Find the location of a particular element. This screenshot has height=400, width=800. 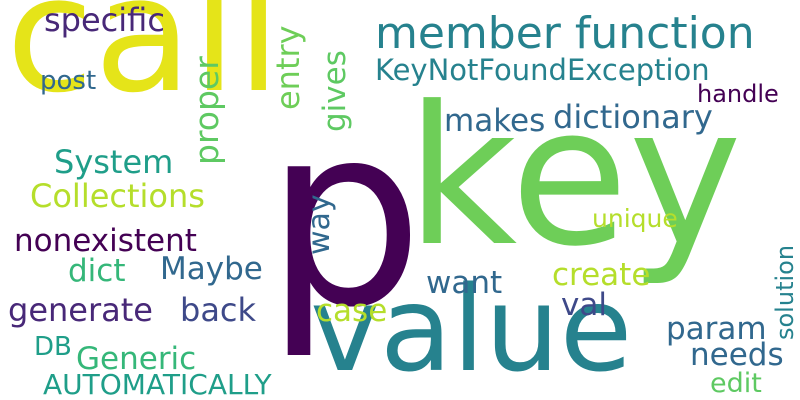

word-handle: handle is located at coordinates (738, 94).